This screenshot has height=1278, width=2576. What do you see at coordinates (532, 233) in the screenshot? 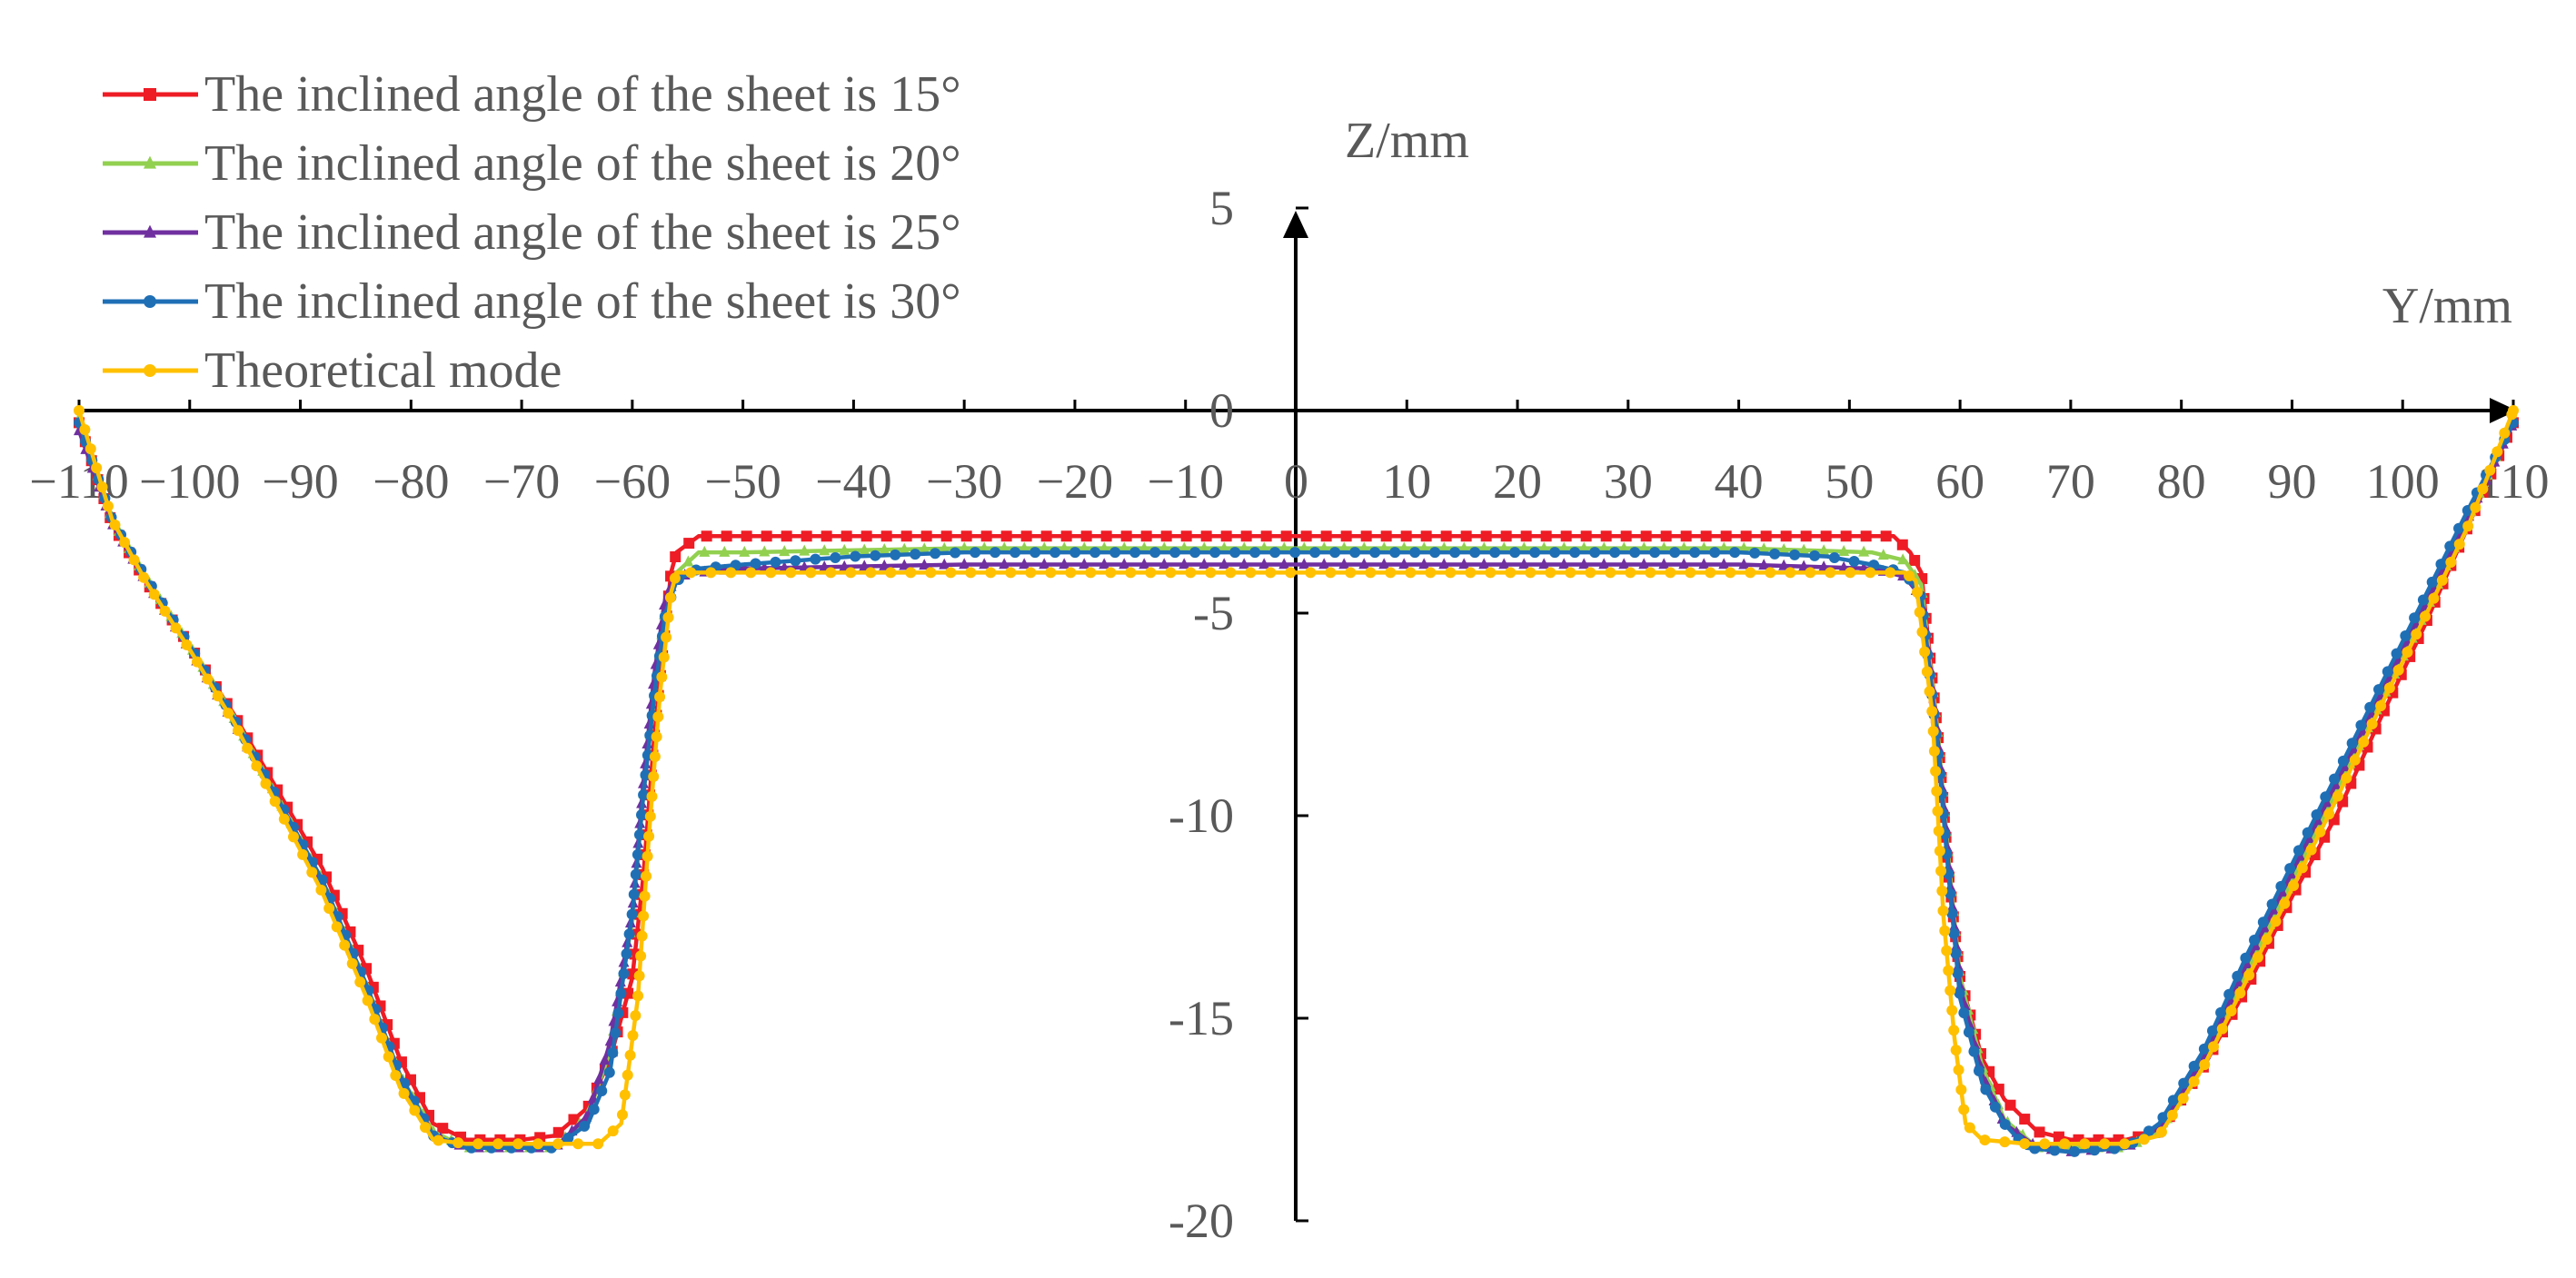
I see `legend-item: The inclined angle of the sheet is 25°` at bounding box center [532, 233].